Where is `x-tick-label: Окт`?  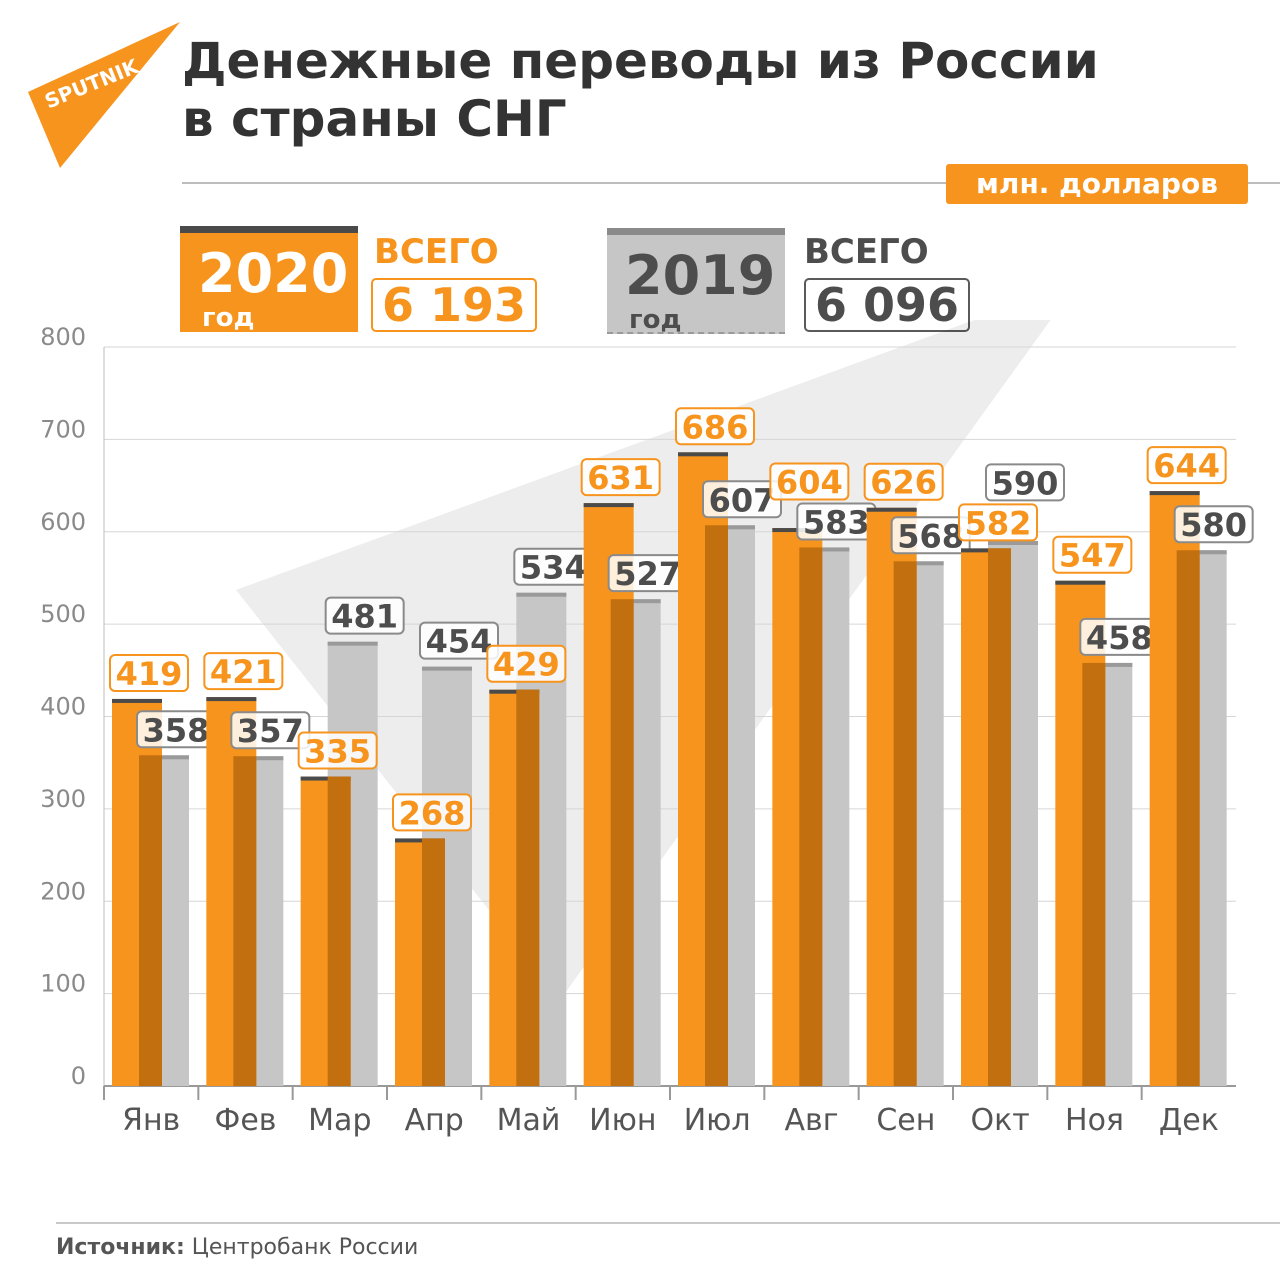
x-tick-label: Окт is located at coordinates (1000, 1120).